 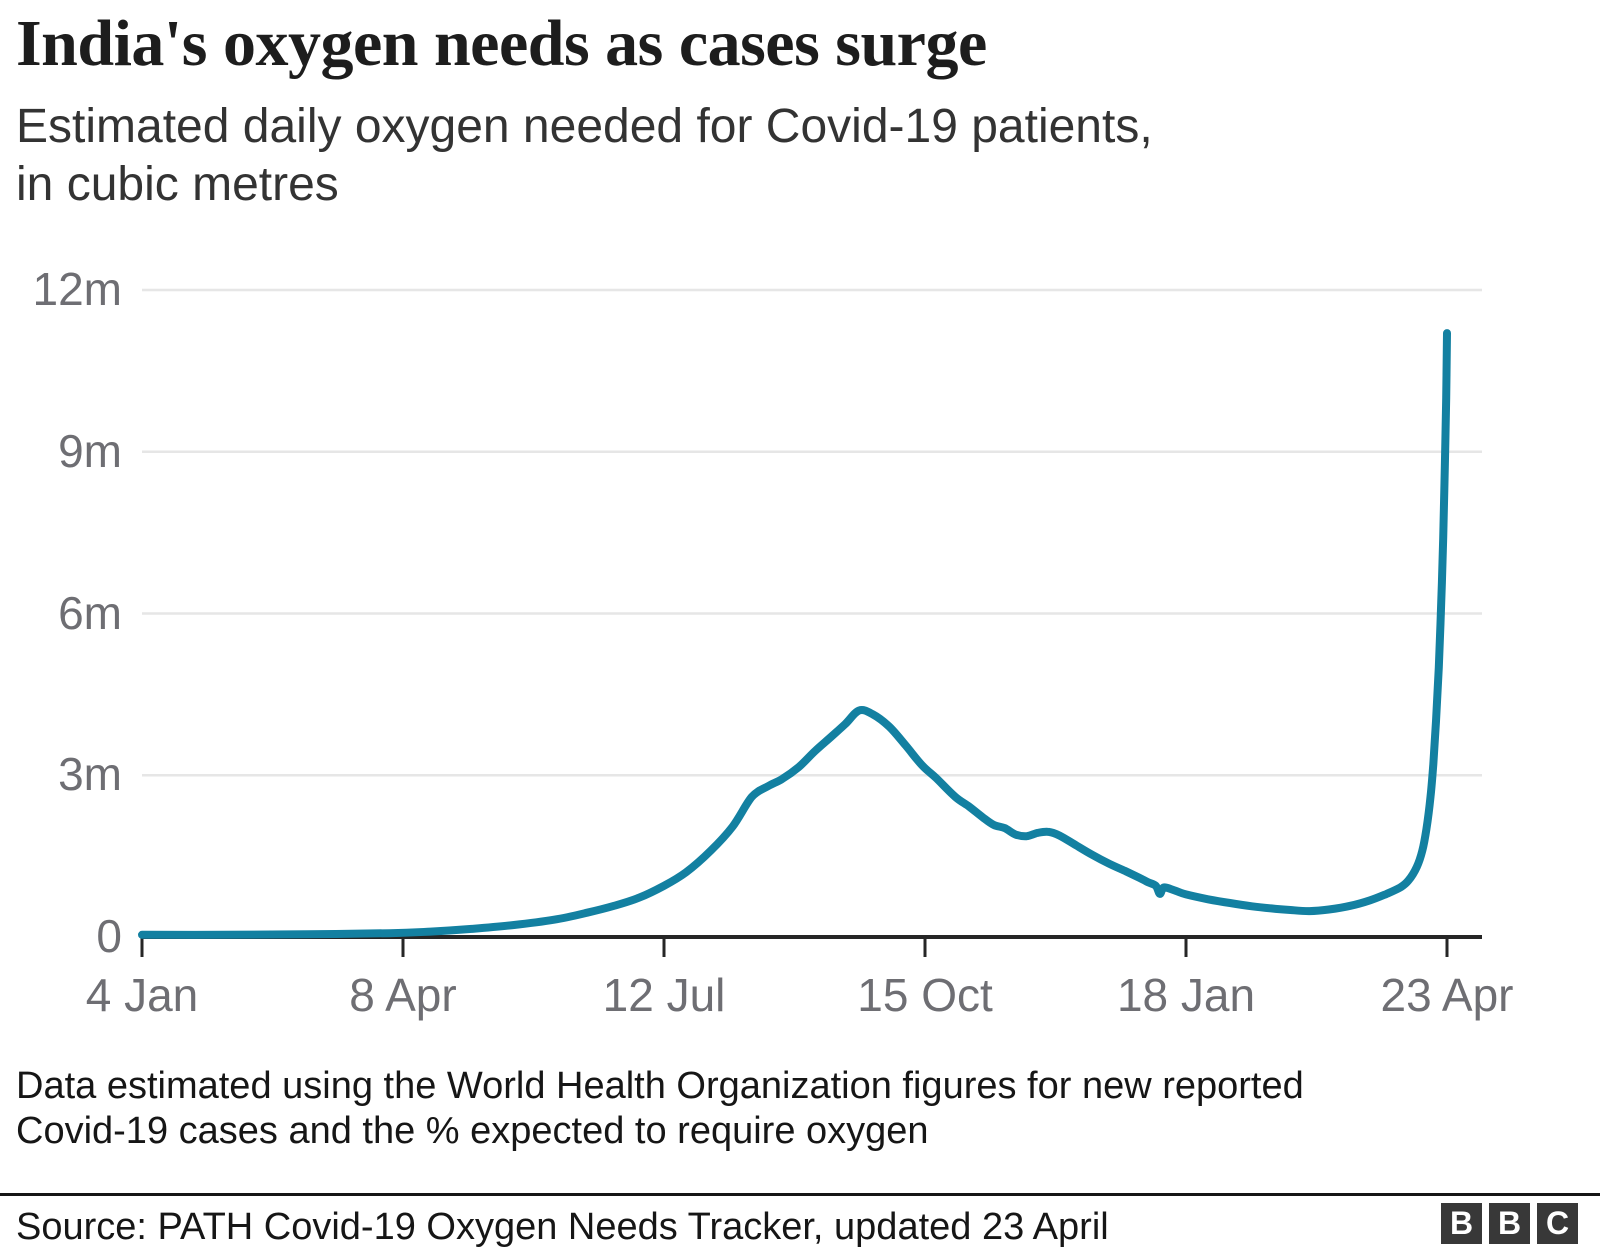 I want to click on y-axis-label: 3m, so click(x=90, y=774).